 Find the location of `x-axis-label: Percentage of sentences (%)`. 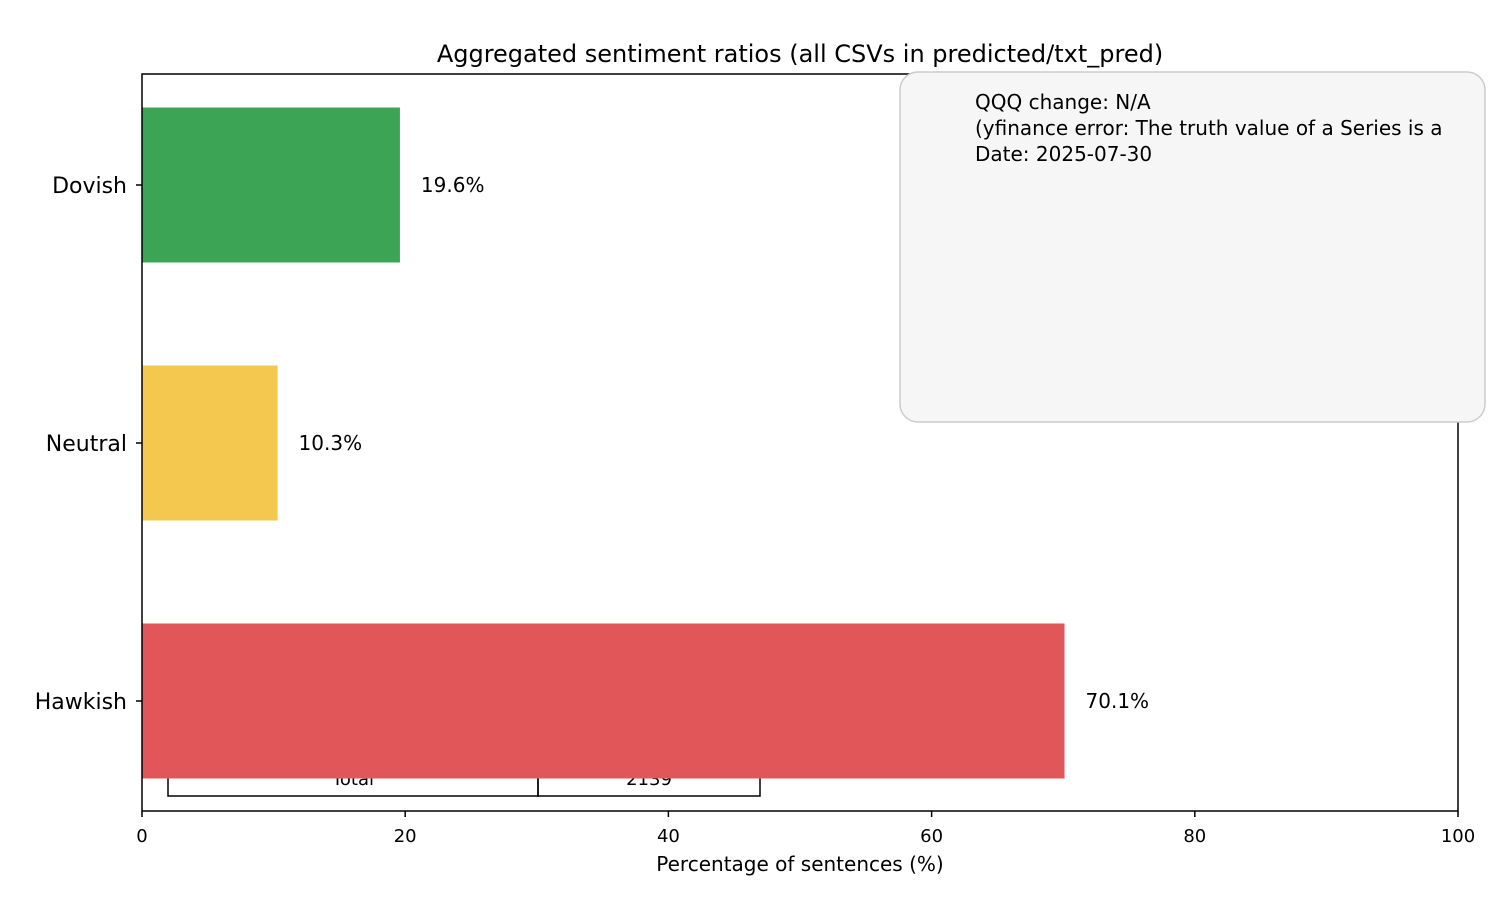

x-axis-label: Percentage of sentences (%) is located at coordinates (799, 864).